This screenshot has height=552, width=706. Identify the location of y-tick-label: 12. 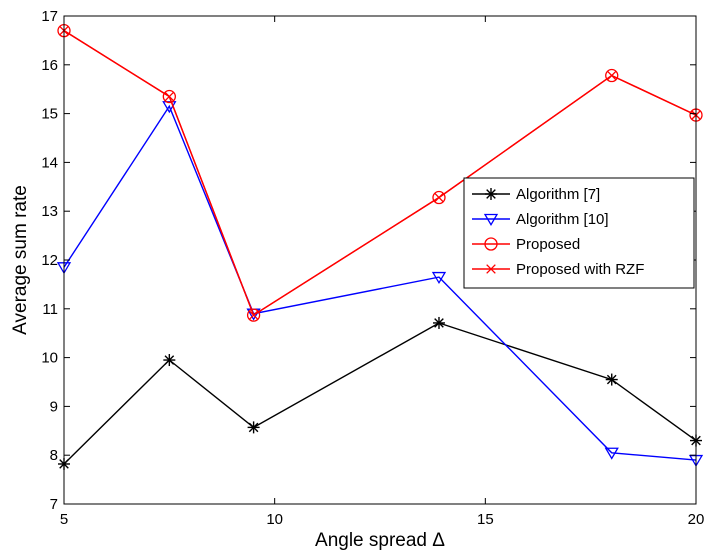
(49, 260).